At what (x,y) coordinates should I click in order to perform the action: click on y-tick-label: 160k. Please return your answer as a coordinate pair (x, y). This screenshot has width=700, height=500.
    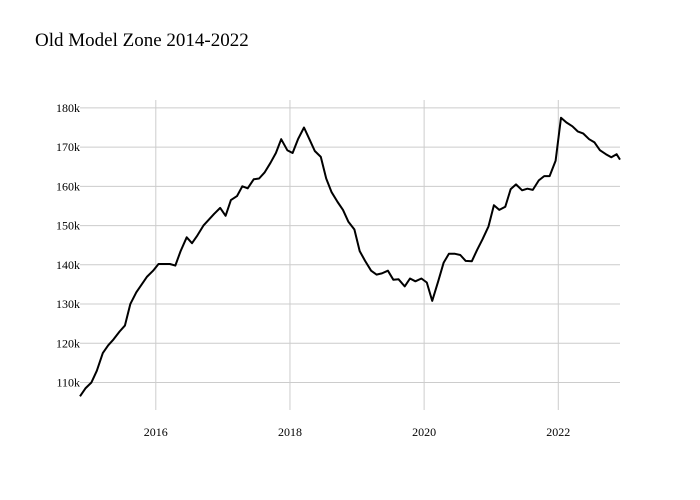
    Looking at the image, I should click on (68, 186).